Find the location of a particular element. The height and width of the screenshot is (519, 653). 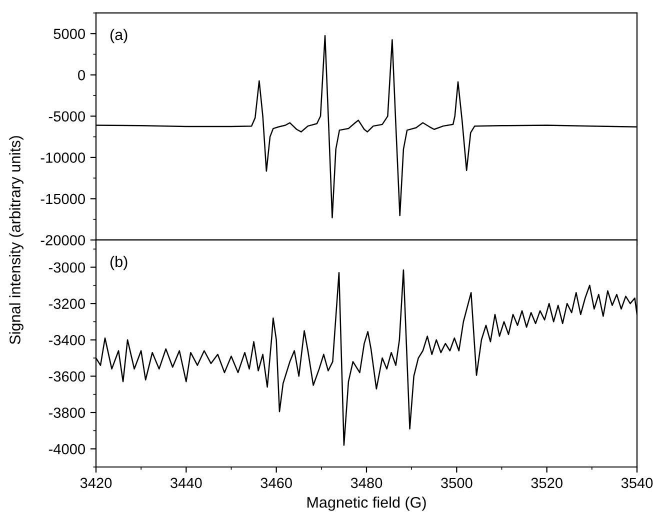

x-tick-label: 3440 is located at coordinates (186, 483).